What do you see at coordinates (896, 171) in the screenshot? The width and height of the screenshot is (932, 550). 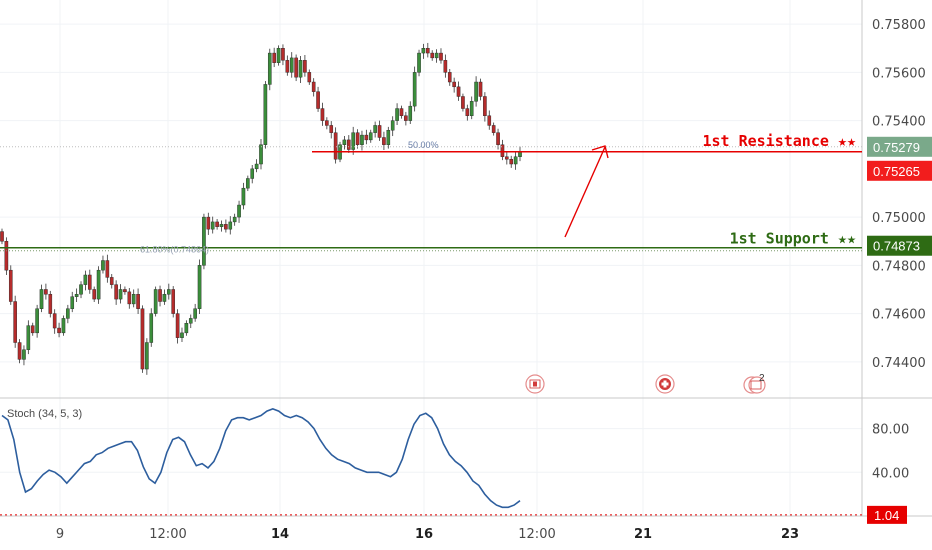 I see `svg-text: 0.75265` at bounding box center [896, 171].